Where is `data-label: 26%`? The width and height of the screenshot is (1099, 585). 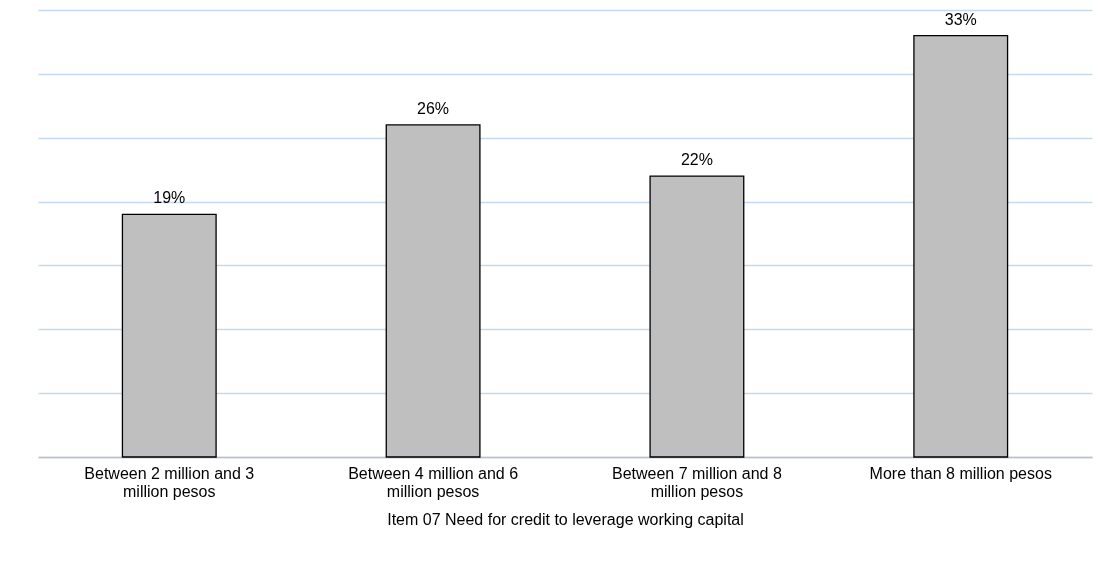
data-label: 26% is located at coordinates (433, 108).